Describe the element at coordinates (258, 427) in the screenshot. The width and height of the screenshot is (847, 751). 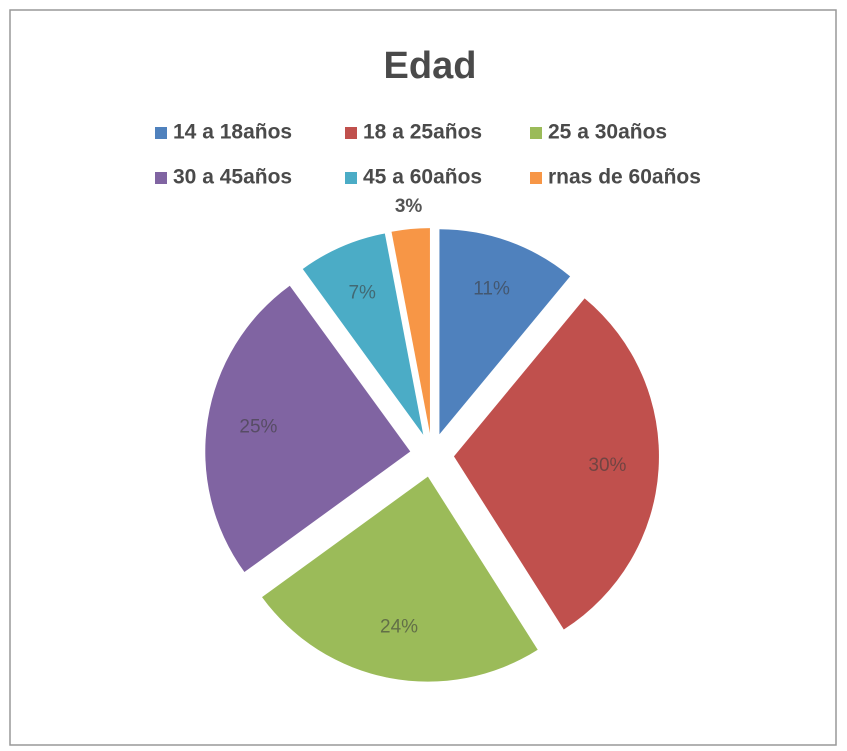
I see `data-label: 25%` at that location.